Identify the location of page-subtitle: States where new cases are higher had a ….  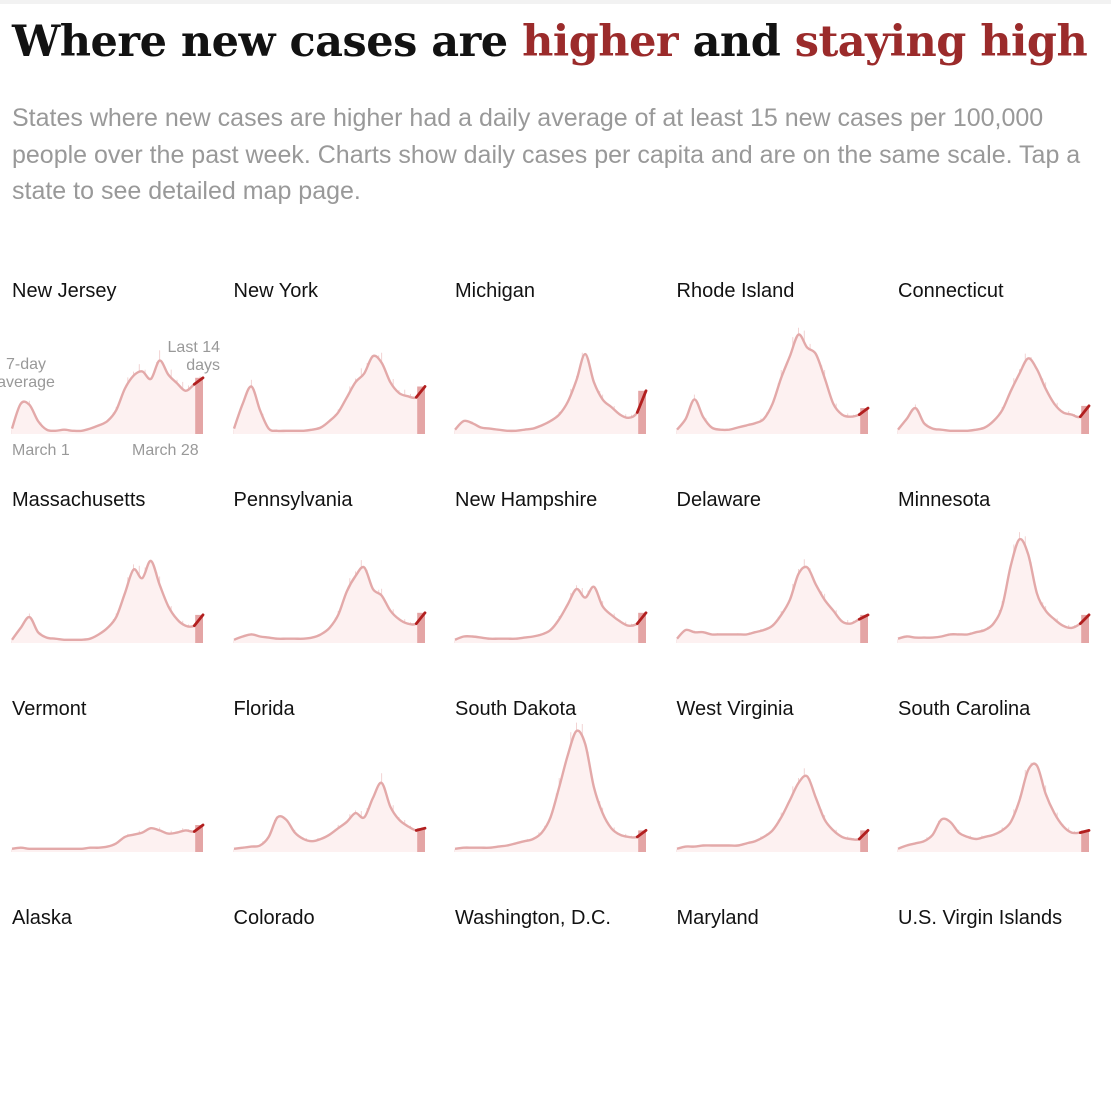
(546, 154).